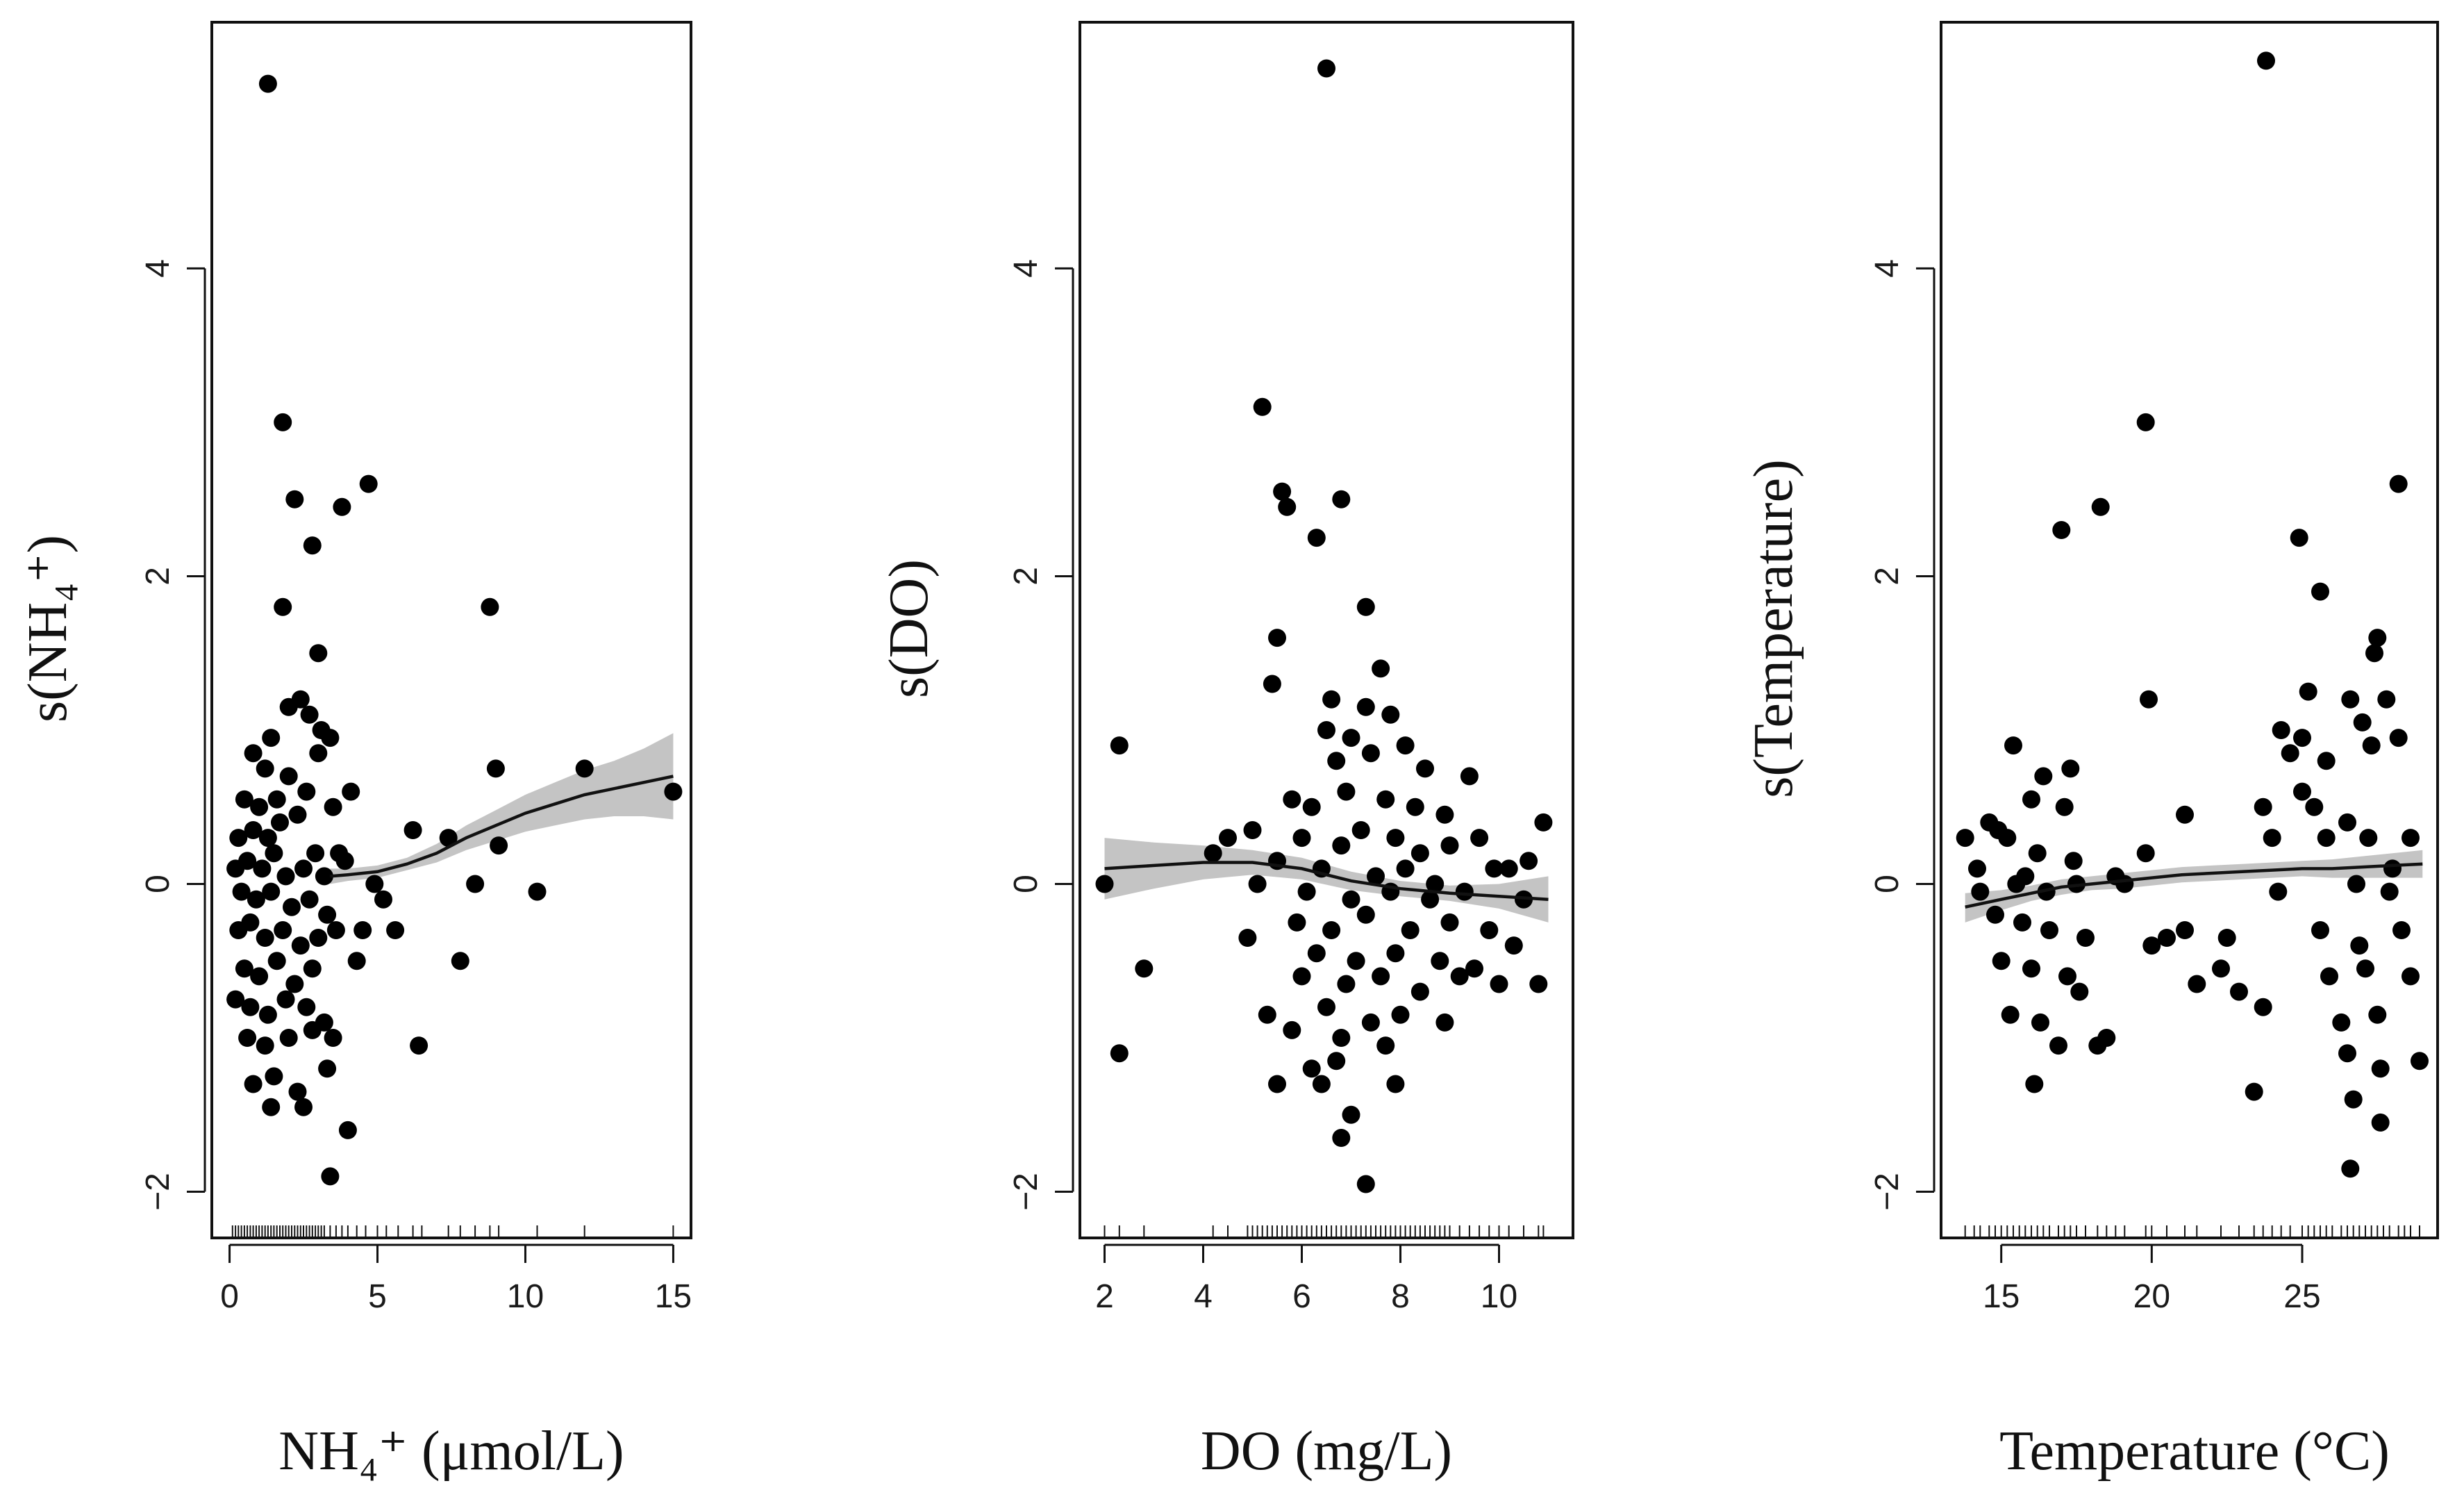 Image resolution: width=2464 pixels, height=1488 pixels. What do you see at coordinates (1203, 1296) in the screenshot?
I see `x-tick-label: 4` at bounding box center [1203, 1296].